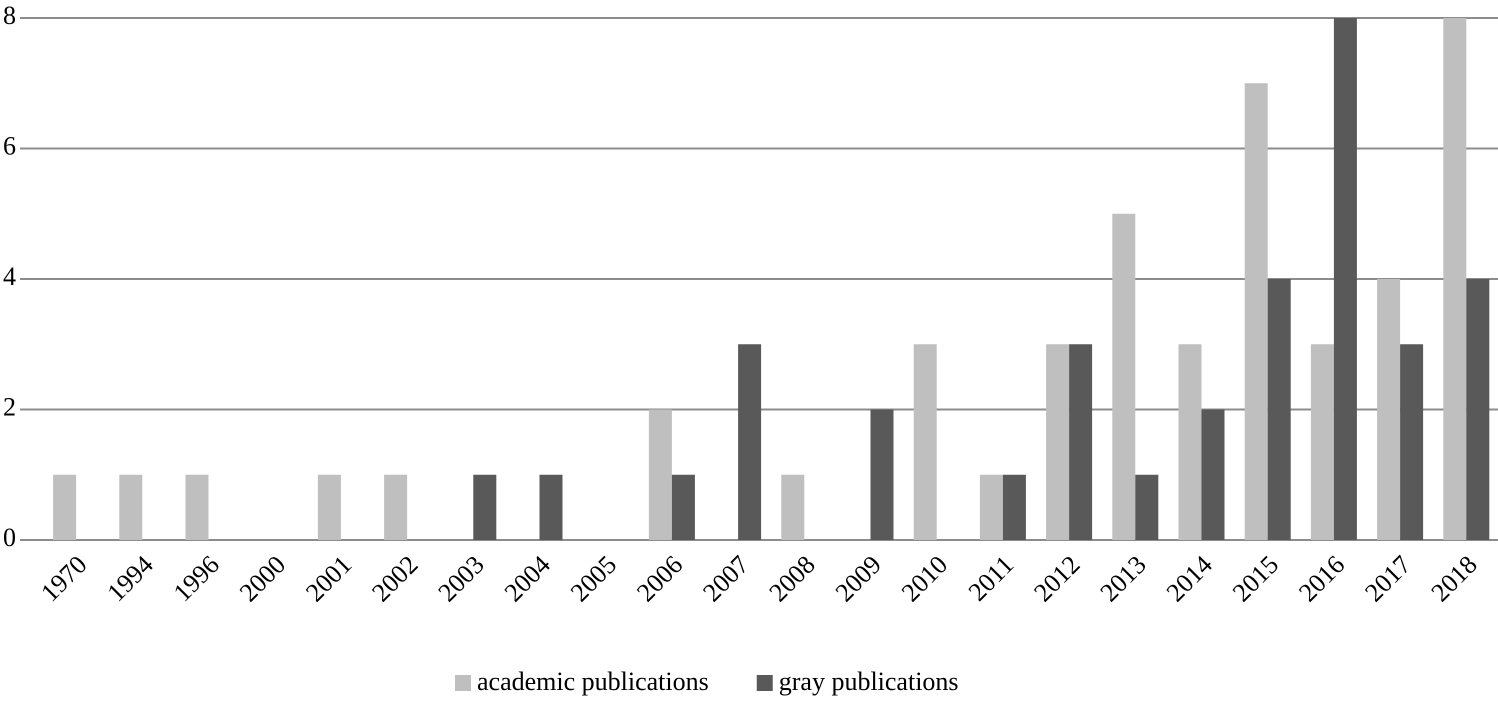  I want to click on x-tick-label: 2013, so click(1122, 578).